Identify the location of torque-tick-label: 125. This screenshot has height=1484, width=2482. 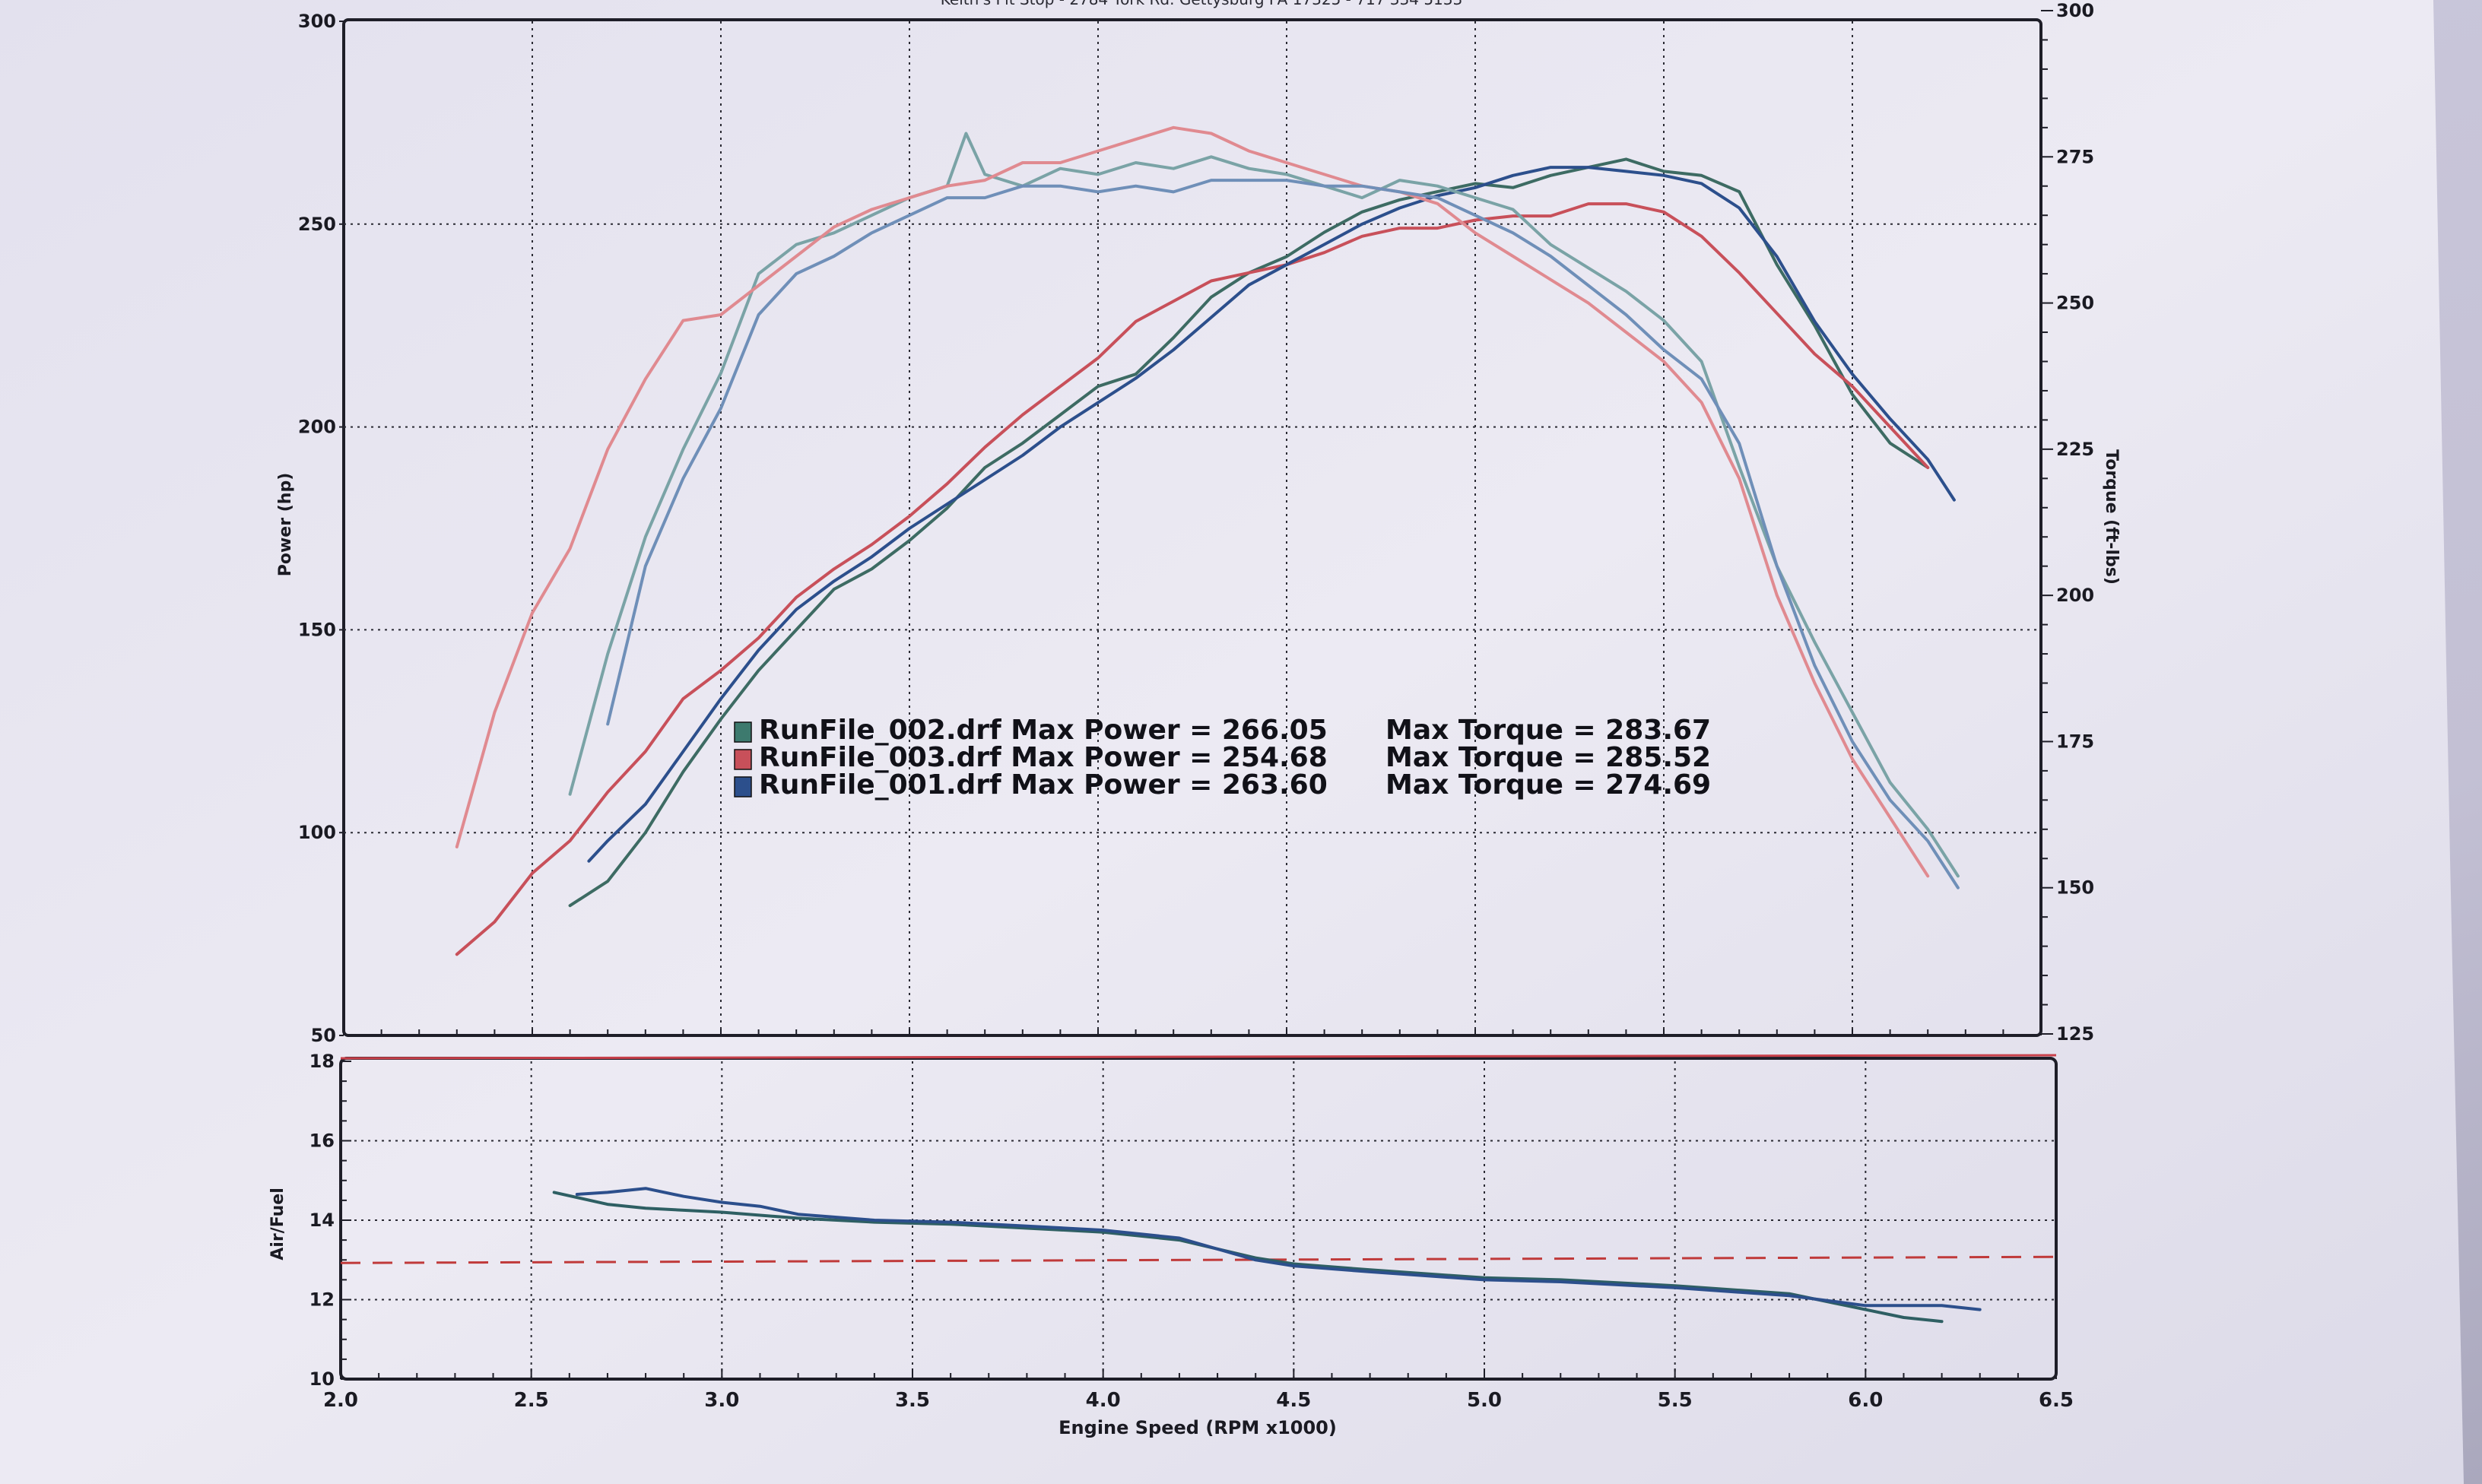
(2075, 1034).